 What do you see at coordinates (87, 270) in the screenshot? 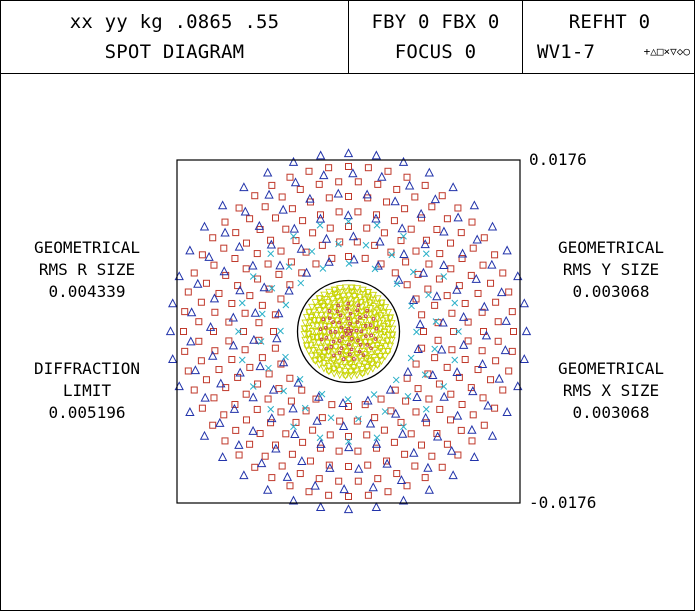
I see `rms-r-size-label: GEOMETRICAL RMS R SIZE 0.004339` at bounding box center [87, 270].